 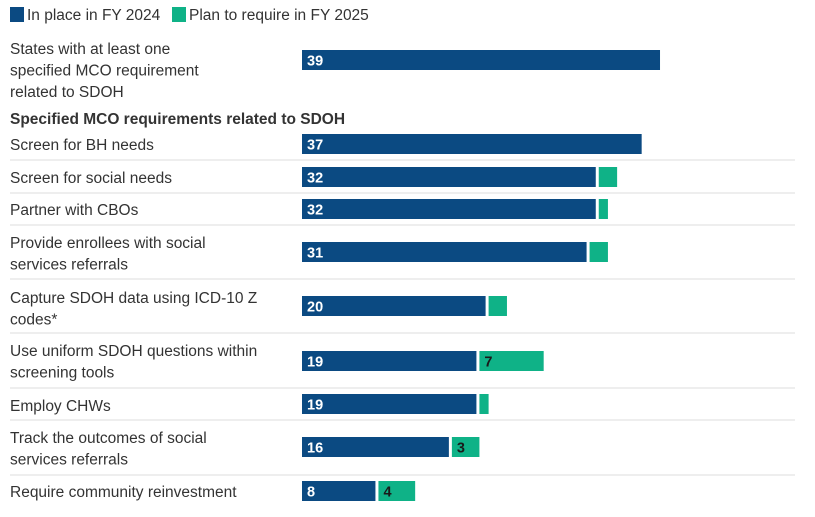 What do you see at coordinates (449, 209) in the screenshot?
I see `row-3-bar-in-place` at bounding box center [449, 209].